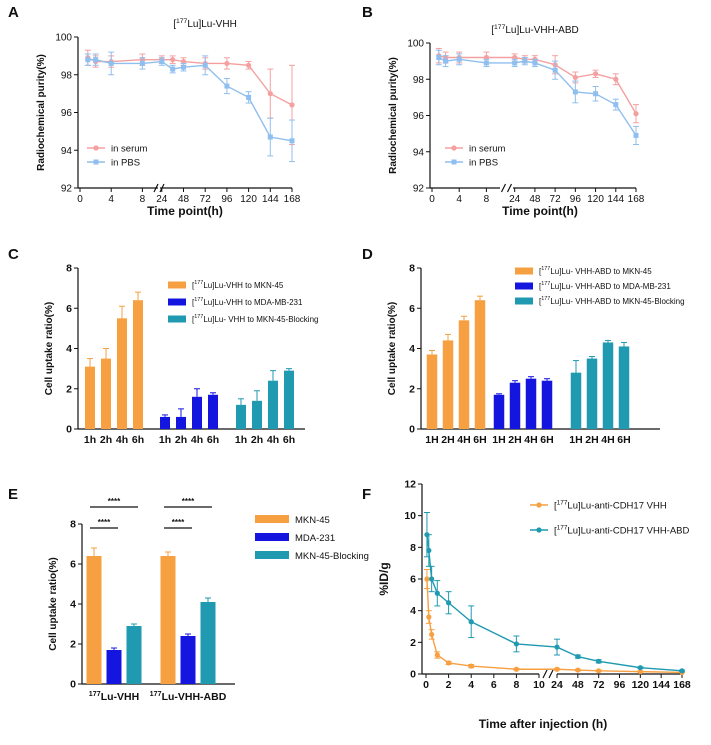  I want to click on x-tick-label: 168, so click(682, 685).